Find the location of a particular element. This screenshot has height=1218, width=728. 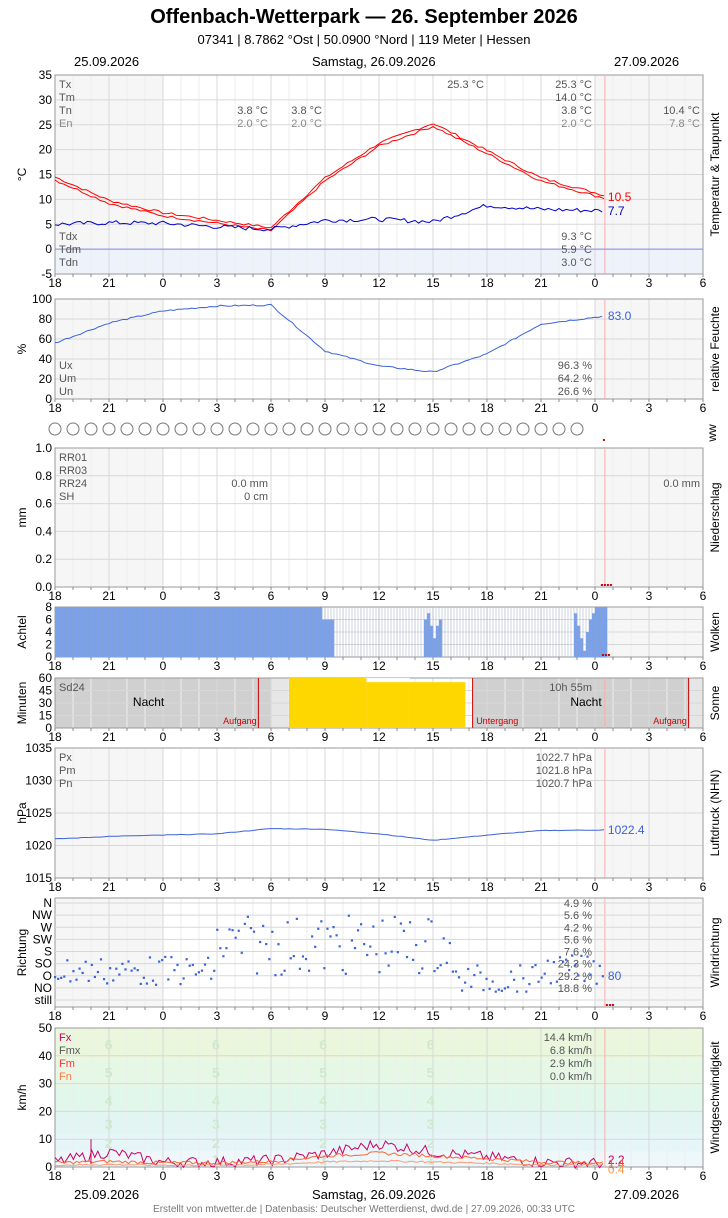

y-axis-label: km/h is located at coordinates (22, 1097).